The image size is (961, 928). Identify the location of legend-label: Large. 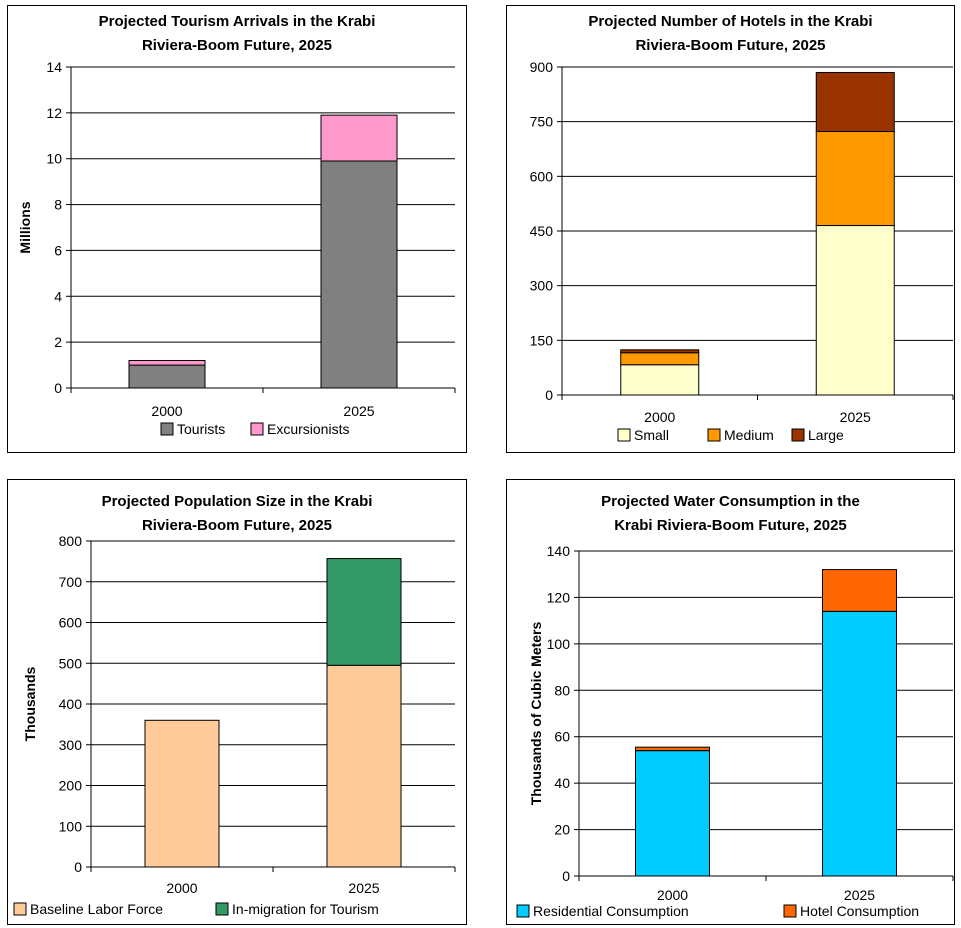
(826, 435).